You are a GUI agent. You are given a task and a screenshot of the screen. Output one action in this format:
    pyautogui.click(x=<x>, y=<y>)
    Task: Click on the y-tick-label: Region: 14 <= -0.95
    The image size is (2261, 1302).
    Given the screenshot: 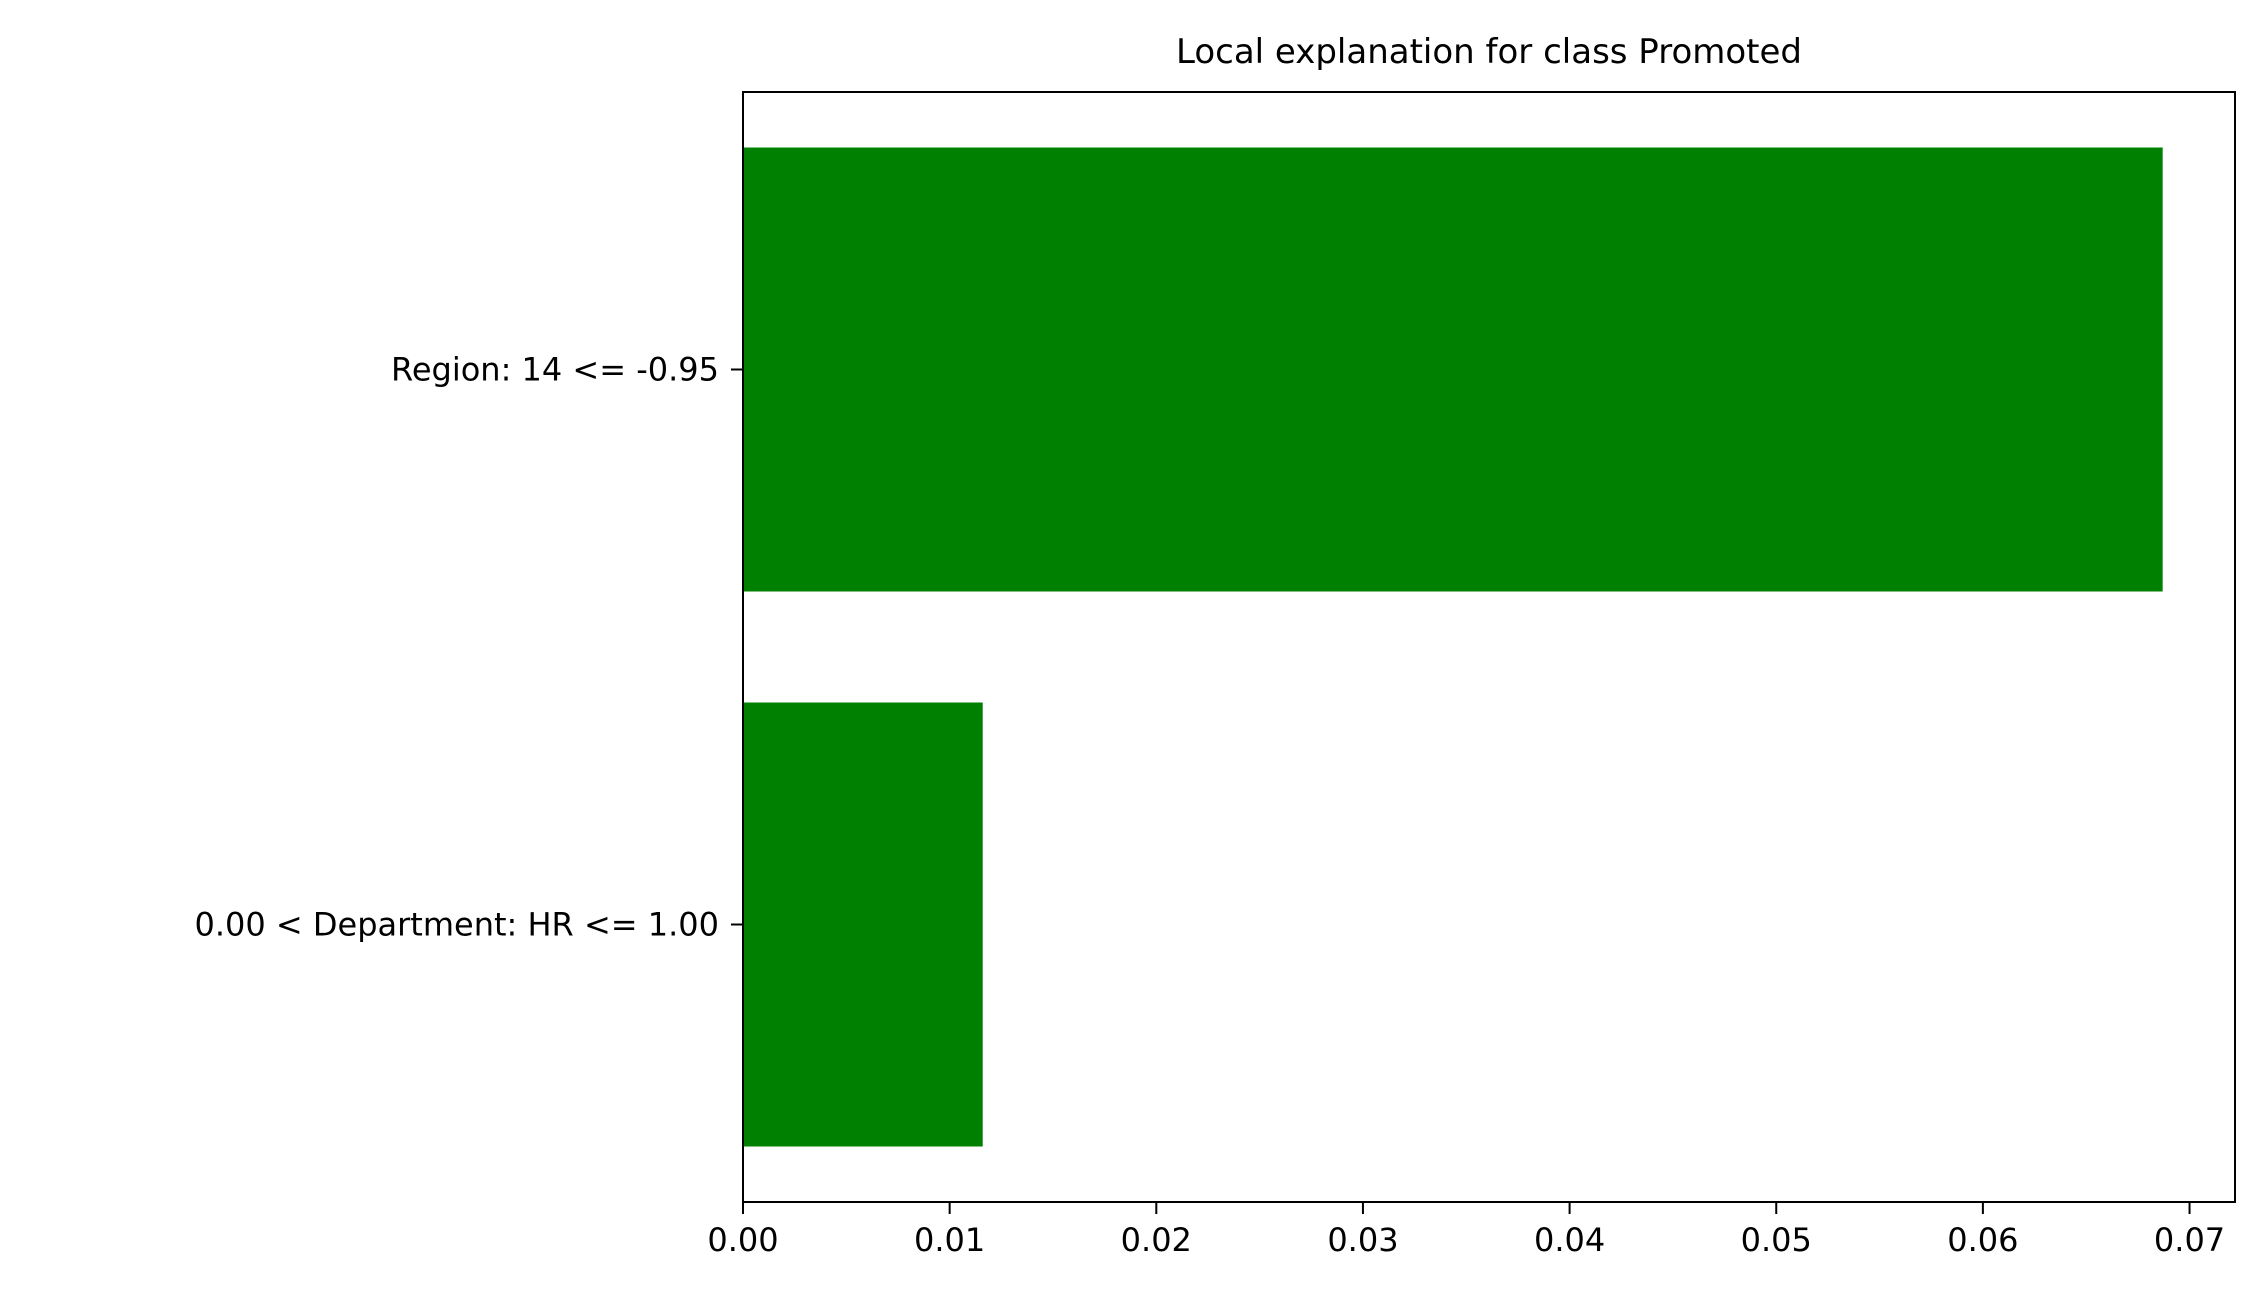 What is the action you would take?
    pyautogui.click(x=555, y=370)
    